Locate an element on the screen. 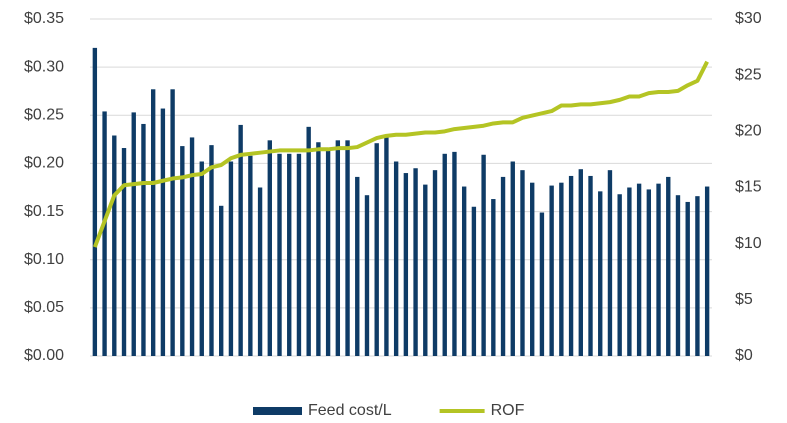 The width and height of the screenshot is (787, 423). y-tick-label: $0.30 is located at coordinates (44, 66).